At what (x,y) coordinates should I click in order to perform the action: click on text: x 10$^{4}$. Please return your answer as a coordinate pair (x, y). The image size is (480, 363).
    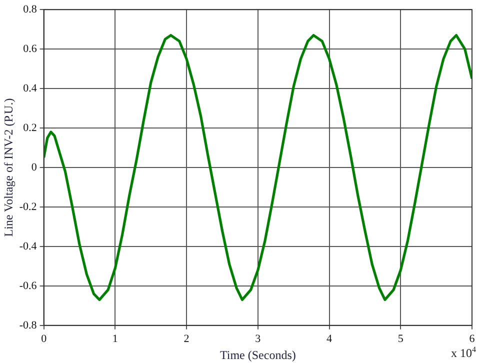
    Looking at the image, I should click on (463, 353).